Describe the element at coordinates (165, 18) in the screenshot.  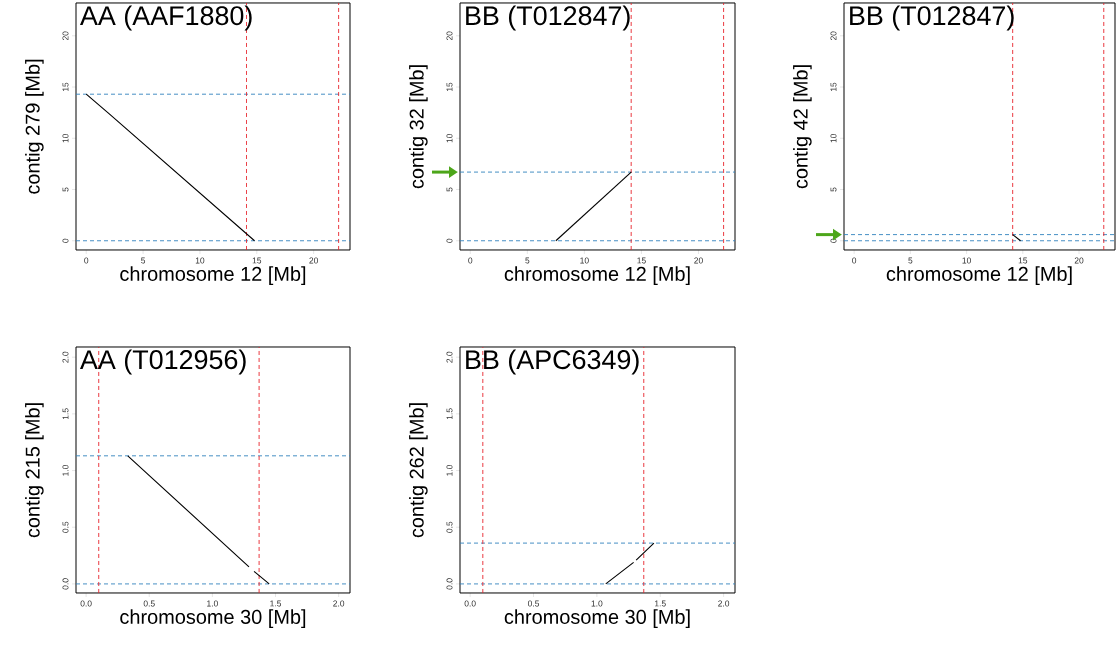
I see `chart-title: AA (AAF1880)` at that location.